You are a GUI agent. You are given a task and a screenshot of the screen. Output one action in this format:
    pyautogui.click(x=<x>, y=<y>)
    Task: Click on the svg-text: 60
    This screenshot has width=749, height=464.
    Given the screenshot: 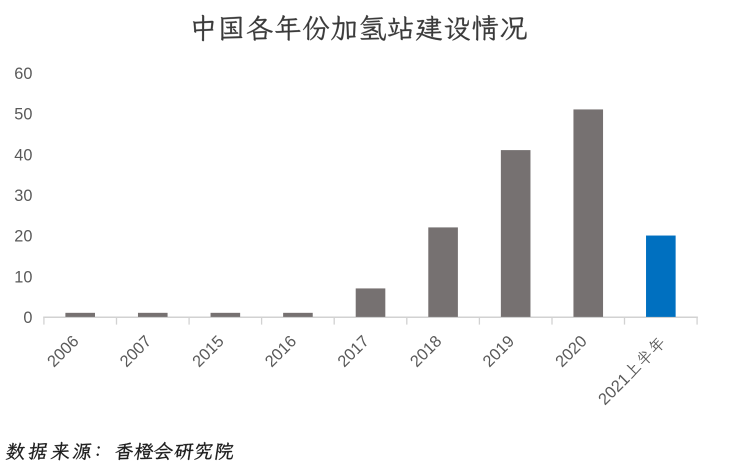 What is the action you would take?
    pyautogui.click(x=23, y=74)
    